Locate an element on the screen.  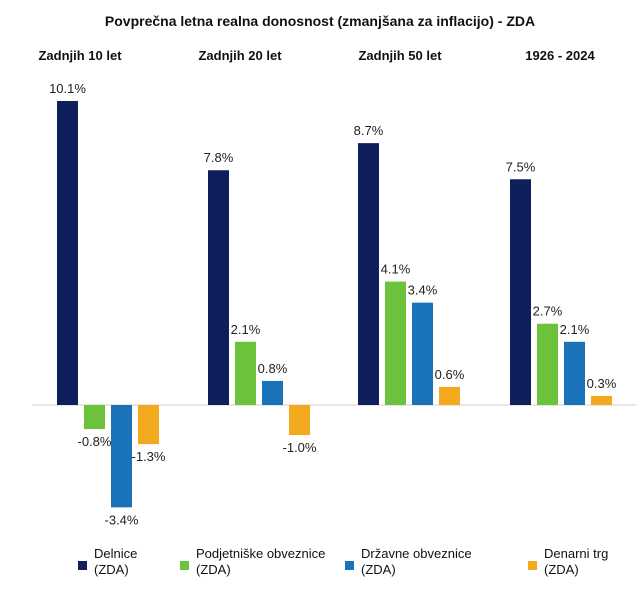
value-label-podjetni-ke-obveznice-0: -0.8% is located at coordinates (95, 441).